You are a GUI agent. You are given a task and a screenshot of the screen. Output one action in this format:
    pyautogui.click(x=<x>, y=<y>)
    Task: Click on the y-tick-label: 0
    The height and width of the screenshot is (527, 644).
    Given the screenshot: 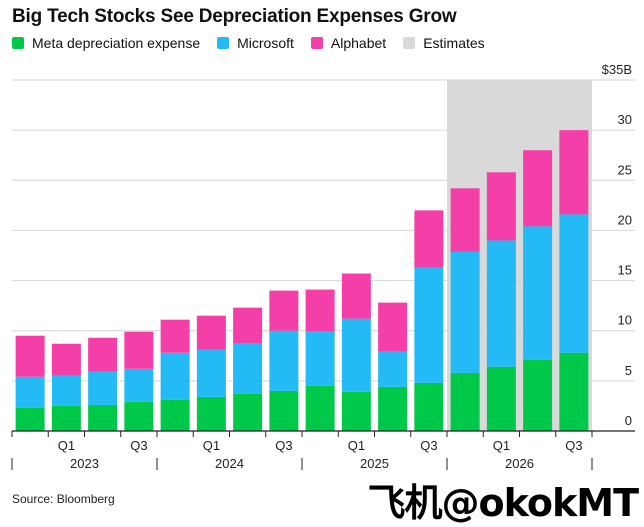 What is the action you would take?
    pyautogui.click(x=628, y=420)
    